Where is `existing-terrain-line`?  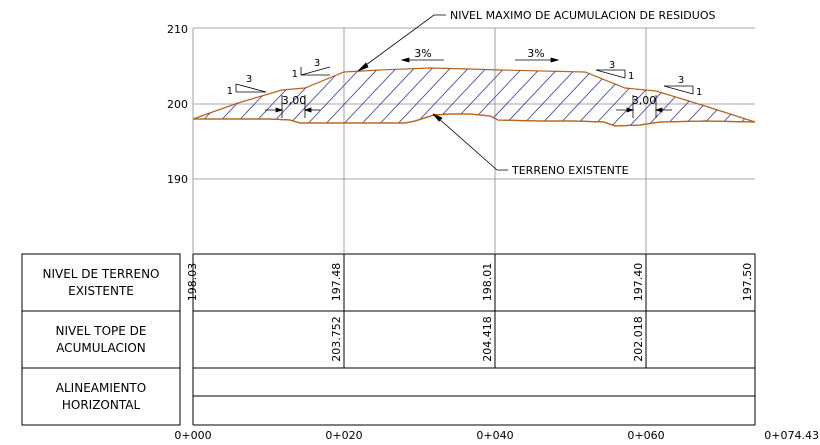 existing-terrain-line is located at coordinates (474, 120).